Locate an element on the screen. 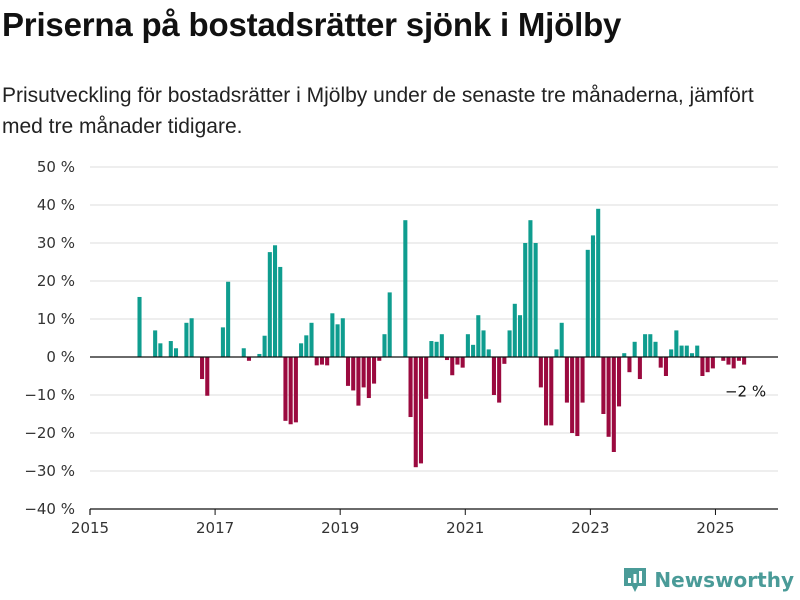 The width and height of the screenshot is (800, 600). y-tick-label: 0 % is located at coordinates (60, 357).